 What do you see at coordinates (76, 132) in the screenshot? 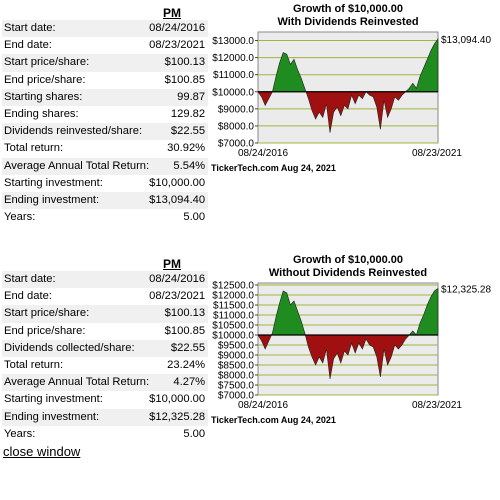
I see `stat-label: Dividends reinvested/share:` at bounding box center [76, 132].